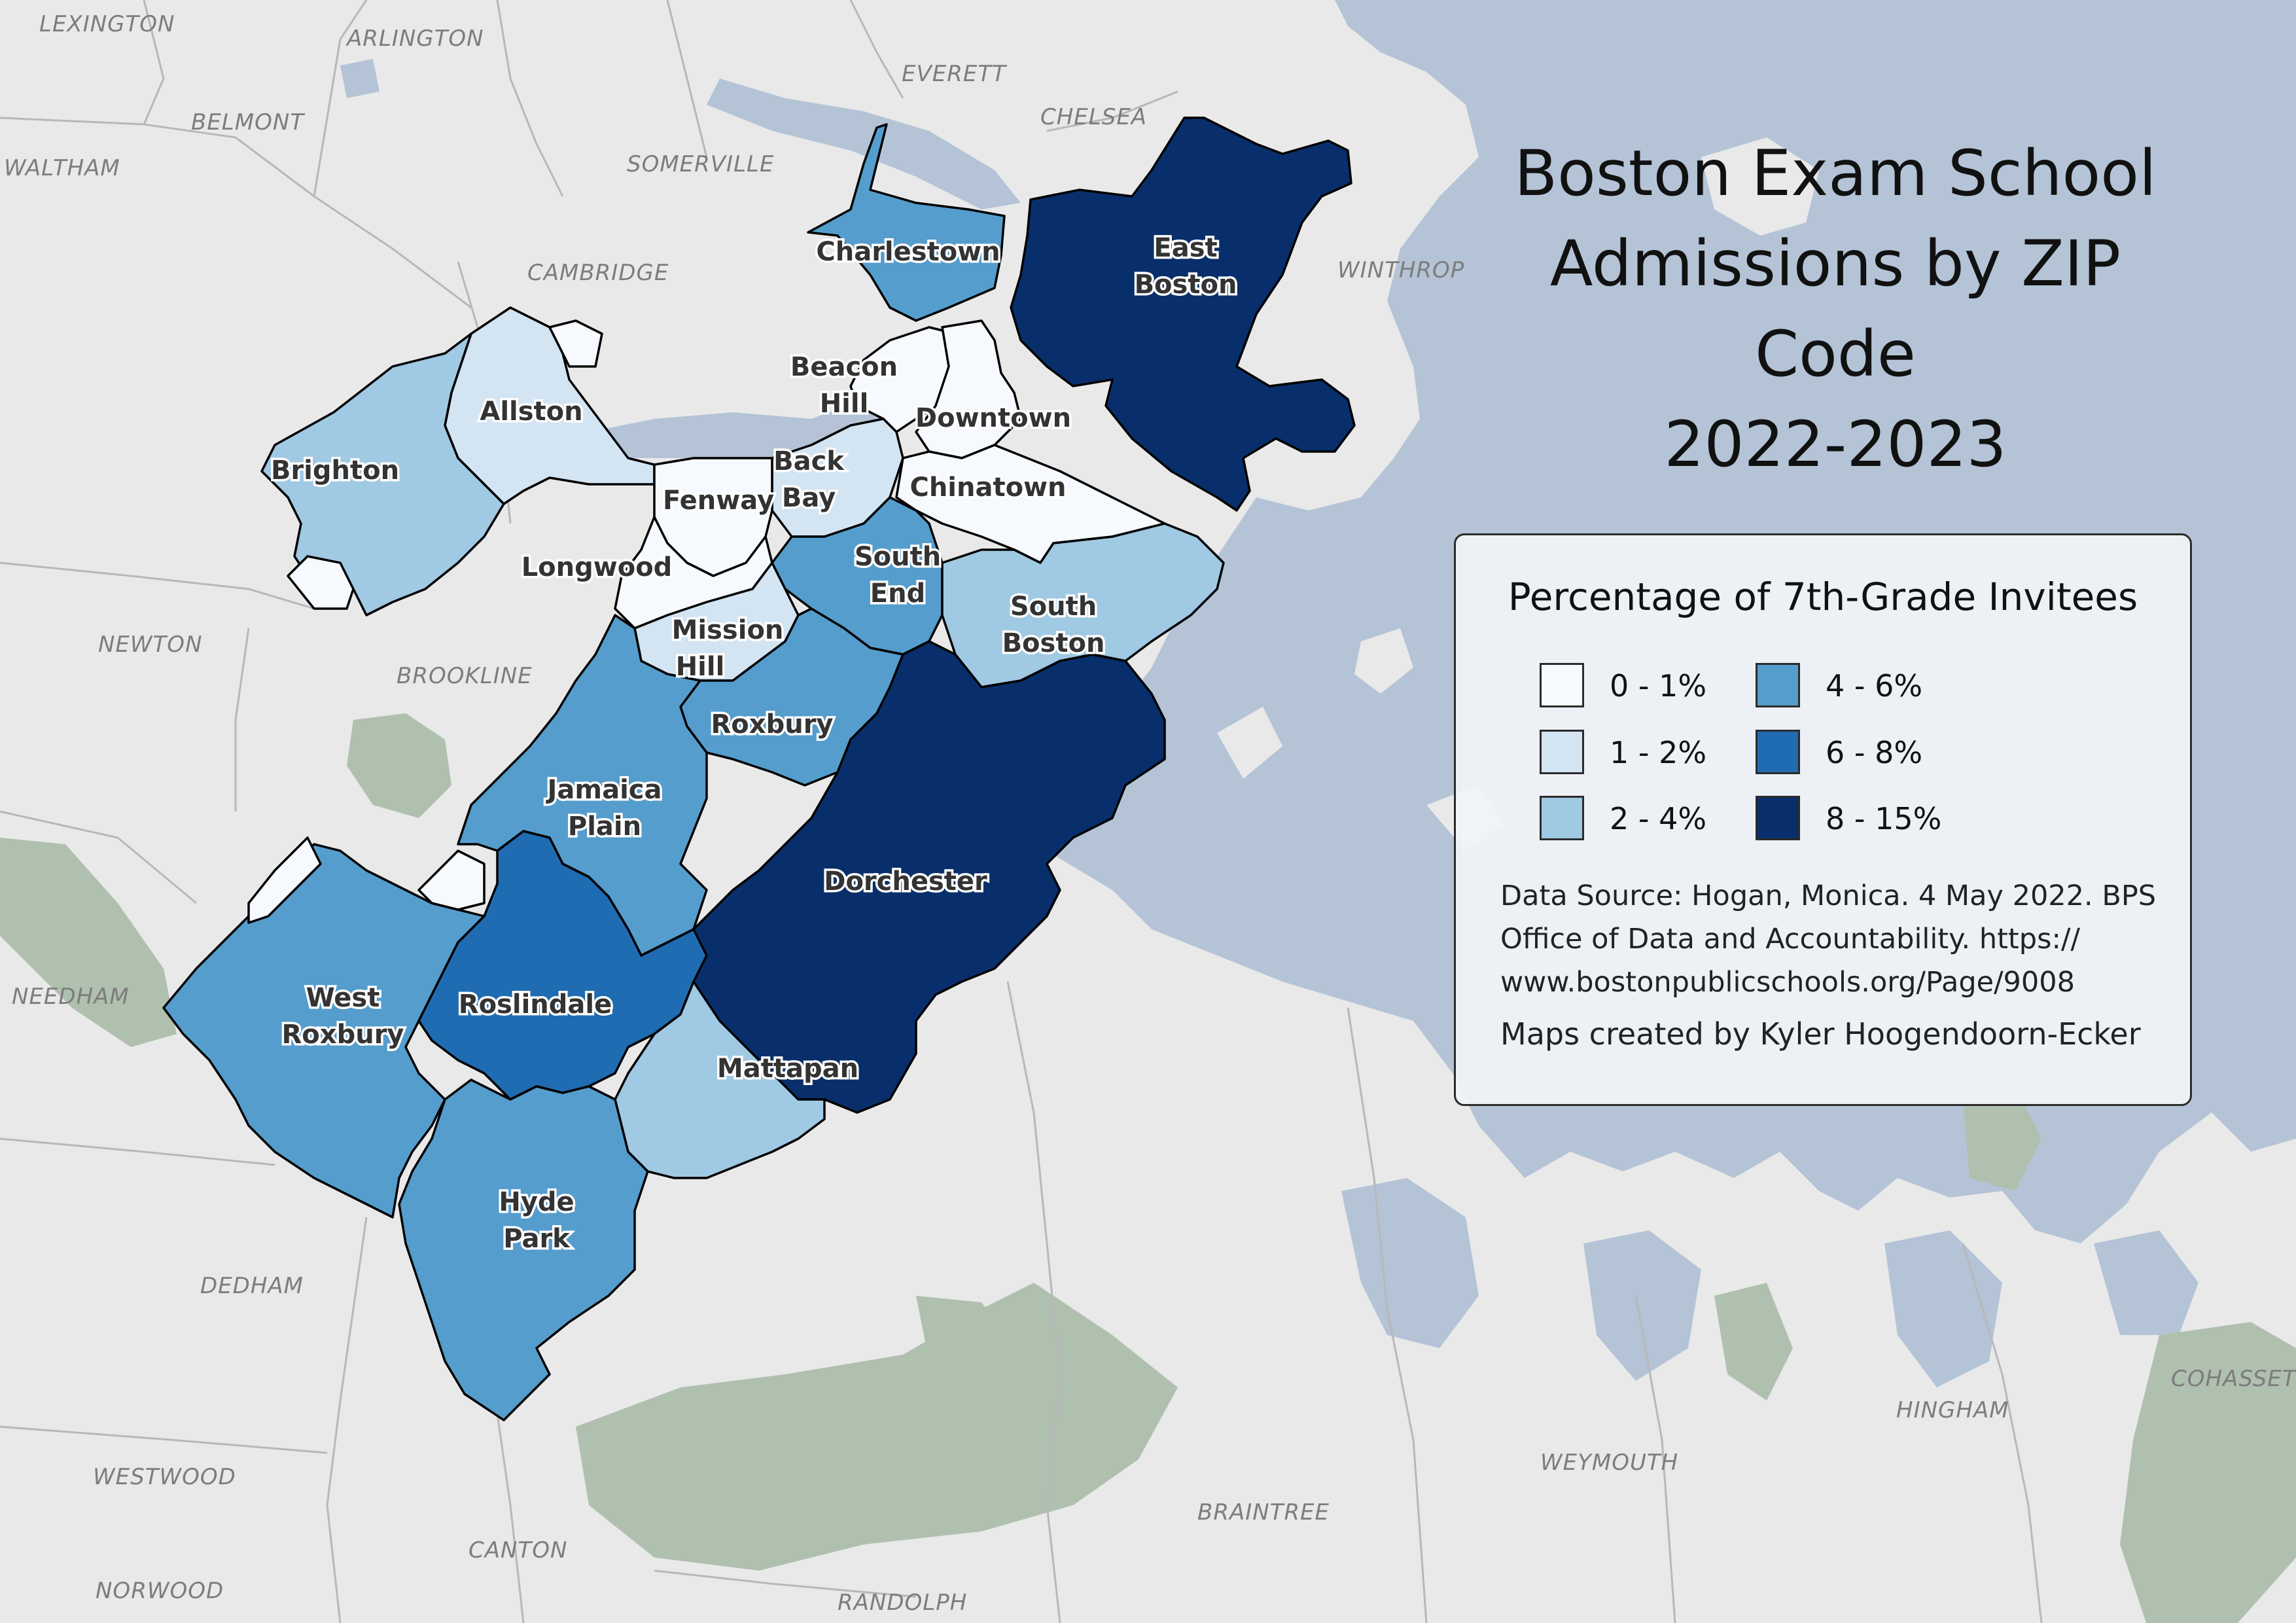 The width and height of the screenshot is (2296, 1623). I want to click on label-beacon-hill: Beacon Hill, so click(844, 385).